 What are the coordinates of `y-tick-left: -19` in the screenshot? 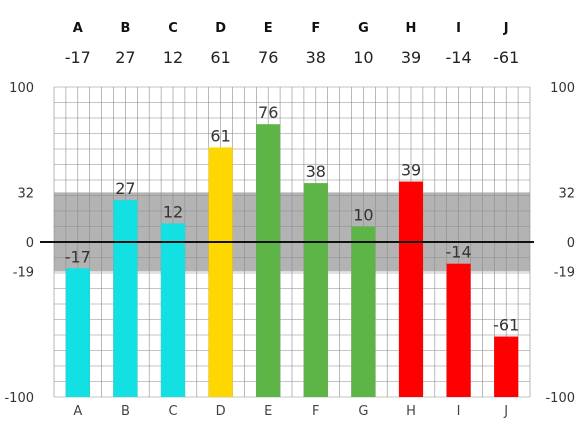 It's located at (23, 272).